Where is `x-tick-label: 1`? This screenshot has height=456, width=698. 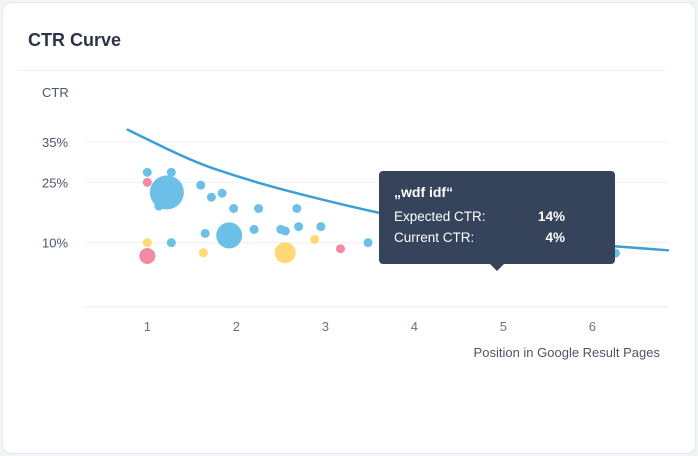 x-tick-label: 1 is located at coordinates (147, 326).